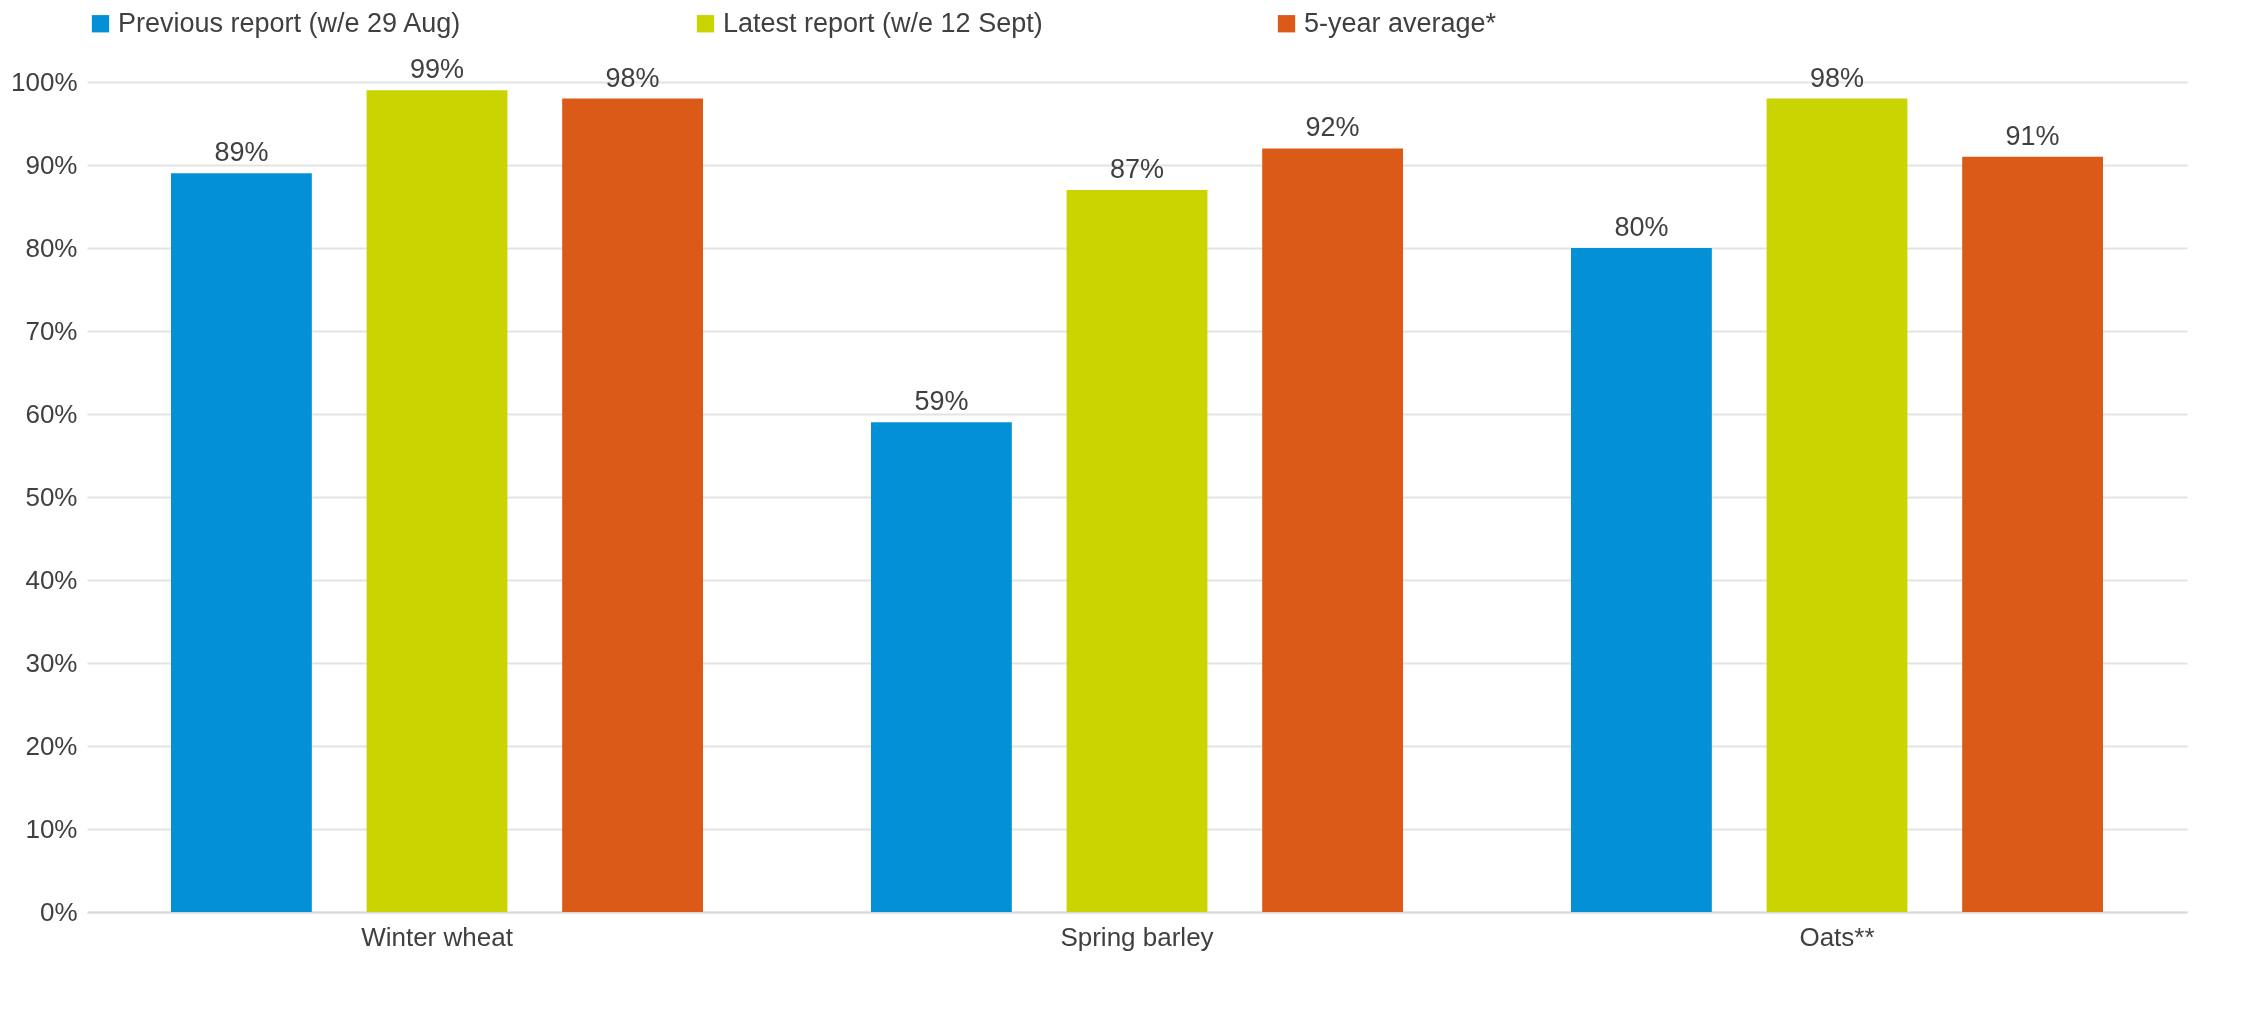  What do you see at coordinates (1137, 936) in the screenshot?
I see `x-tick-label: Spring barley` at bounding box center [1137, 936].